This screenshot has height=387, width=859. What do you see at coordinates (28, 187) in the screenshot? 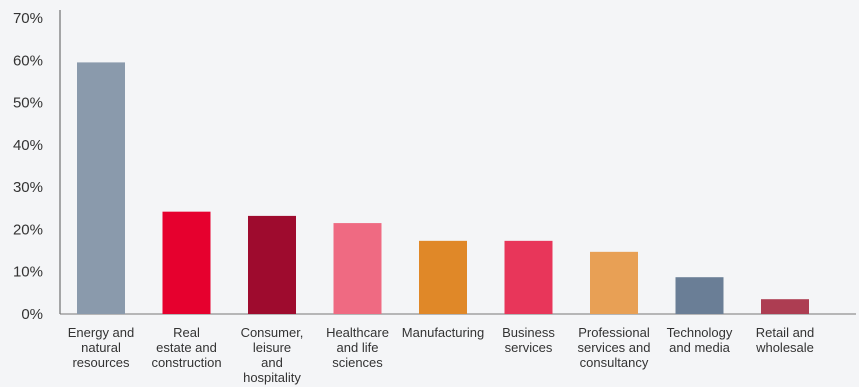
I see `y-tick-label: 30%` at bounding box center [28, 187].